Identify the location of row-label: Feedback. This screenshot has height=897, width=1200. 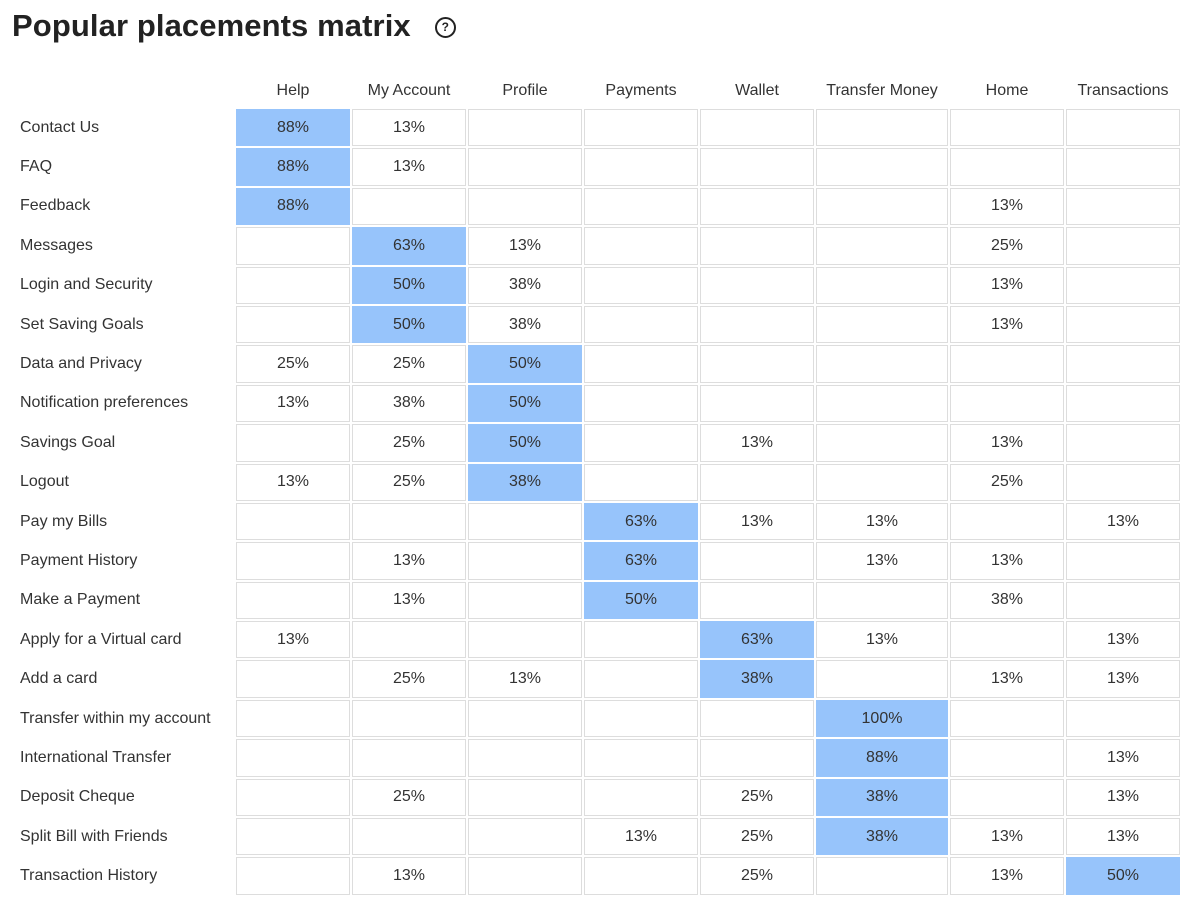
(55, 206).